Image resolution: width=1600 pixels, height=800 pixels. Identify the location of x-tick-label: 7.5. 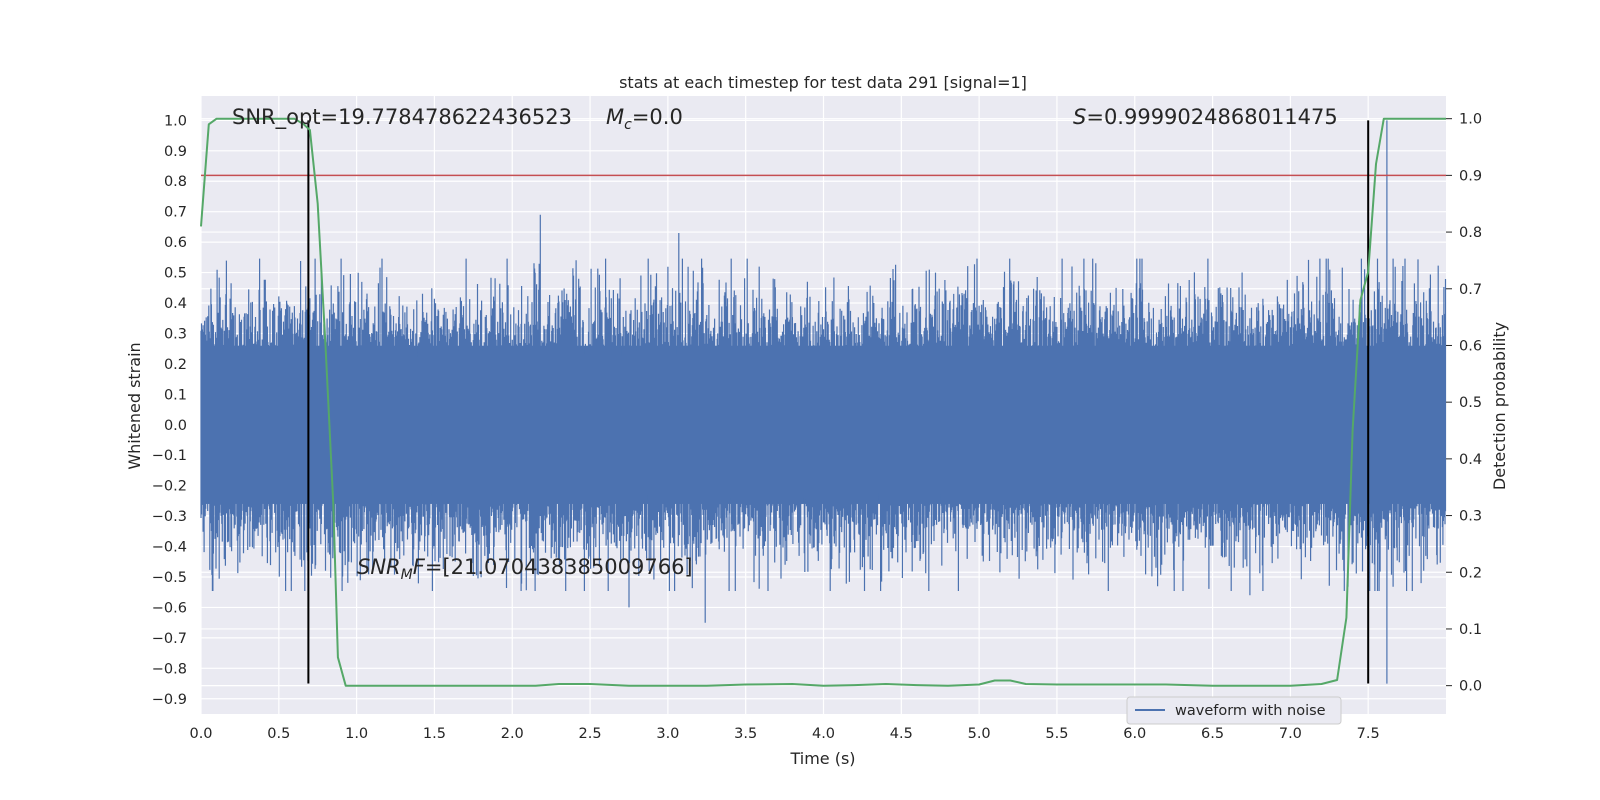
(1368, 734).